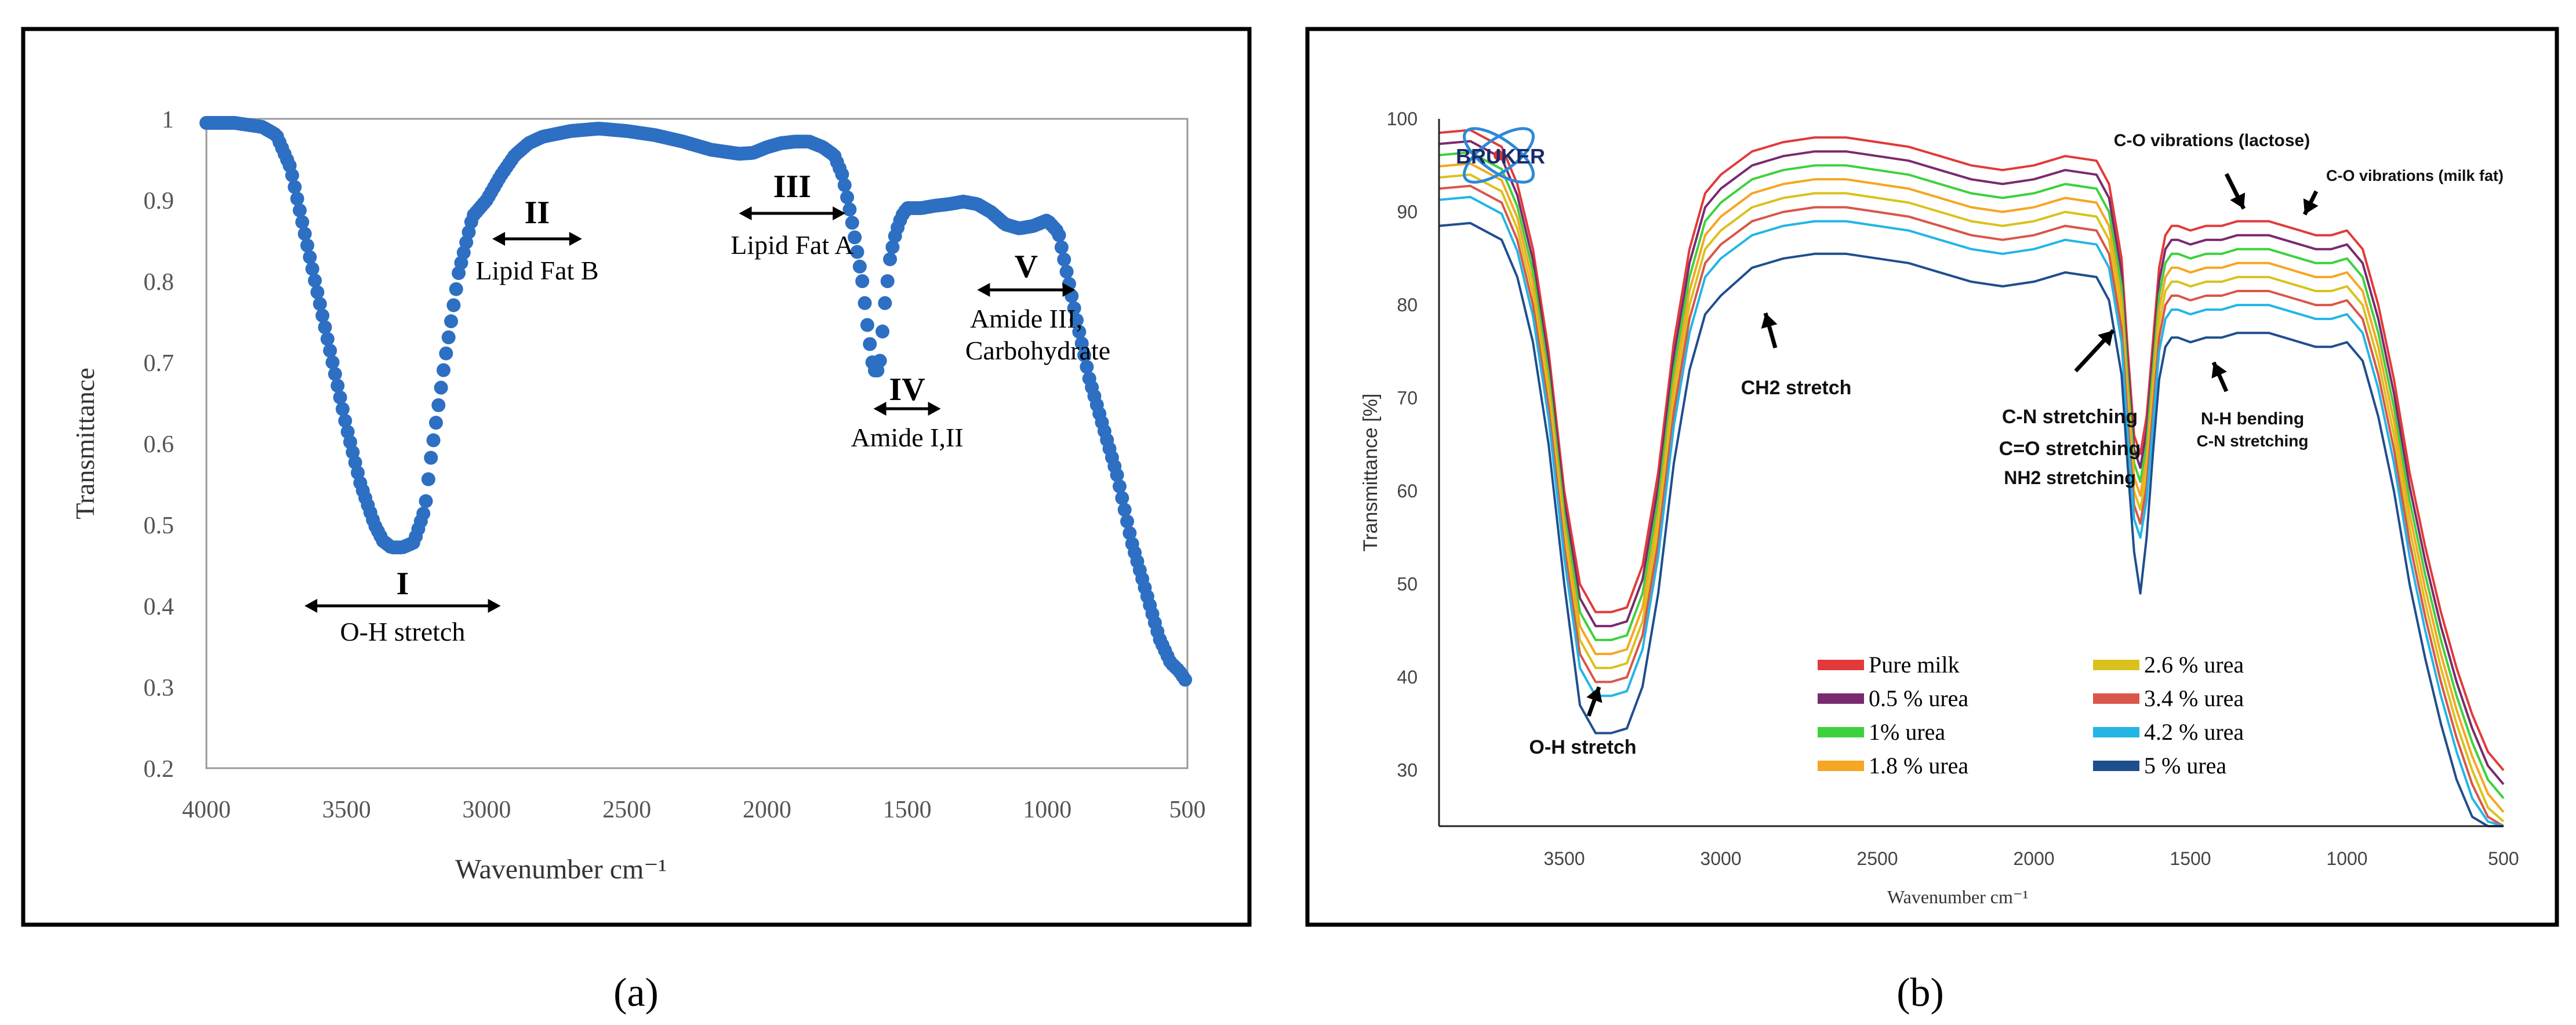 The image size is (2576, 1025). I want to click on panel-a-y-tick-label: 0.4, so click(159, 607).